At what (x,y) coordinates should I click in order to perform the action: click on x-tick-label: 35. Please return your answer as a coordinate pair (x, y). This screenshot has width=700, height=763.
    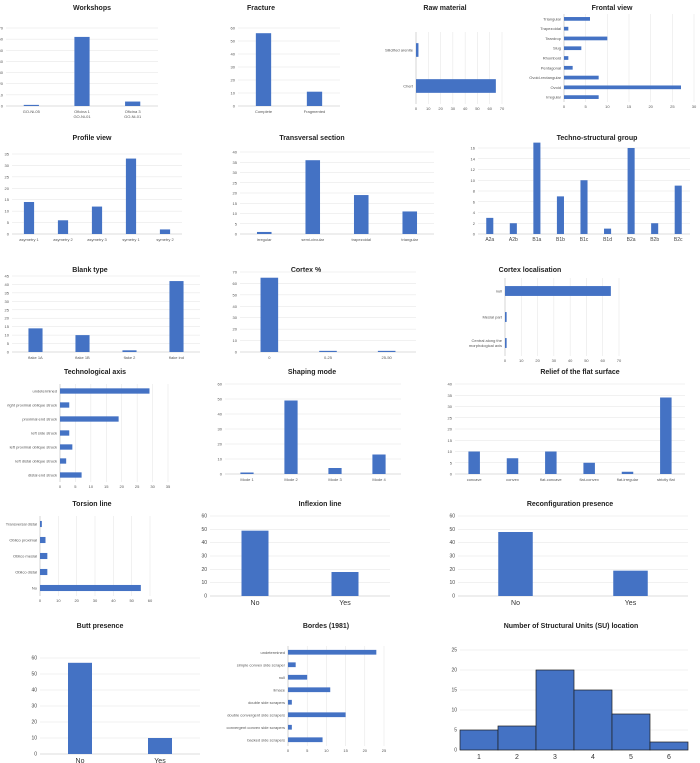
    Looking at the image, I should click on (168, 486).